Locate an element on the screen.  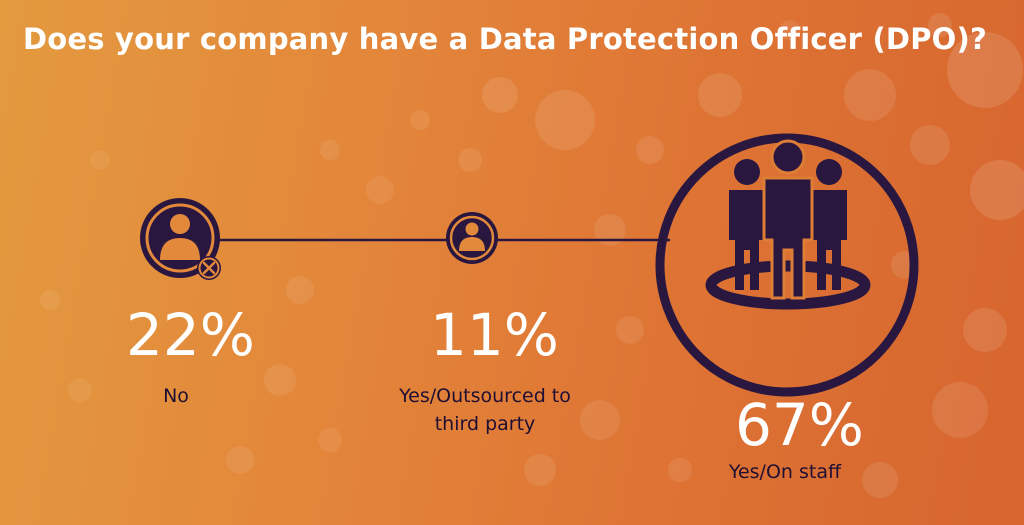
value-no: 22% is located at coordinates (190, 335).